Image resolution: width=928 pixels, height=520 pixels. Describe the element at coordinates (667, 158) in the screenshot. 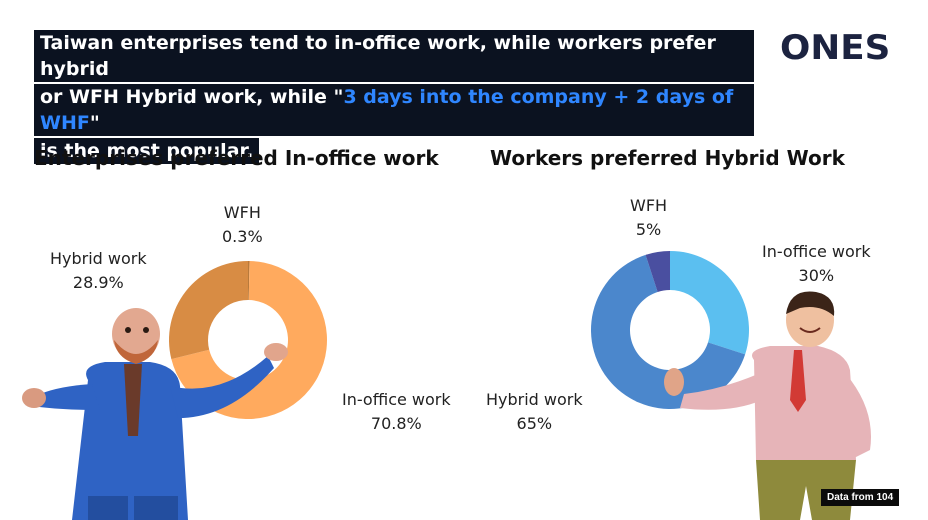

I see `worker-chart-title: Workers preferred Hybrid Work` at that location.